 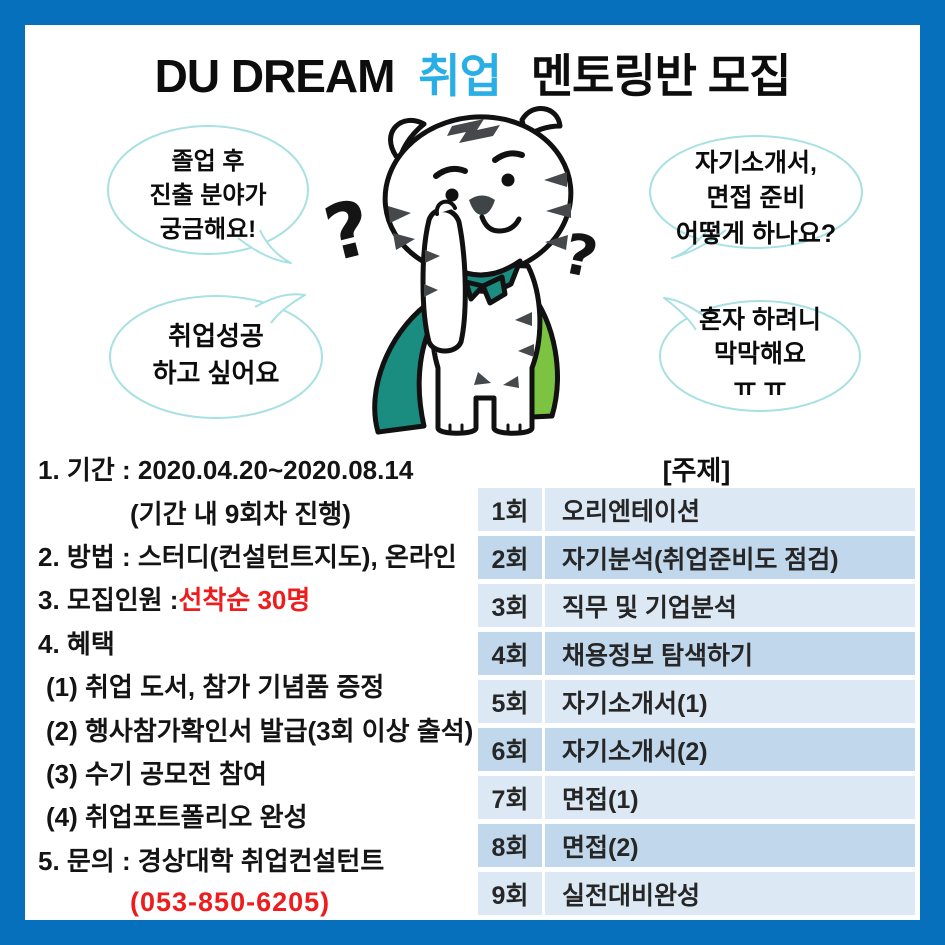 What do you see at coordinates (510, 893) in the screenshot?
I see `session-cell: 9회` at bounding box center [510, 893].